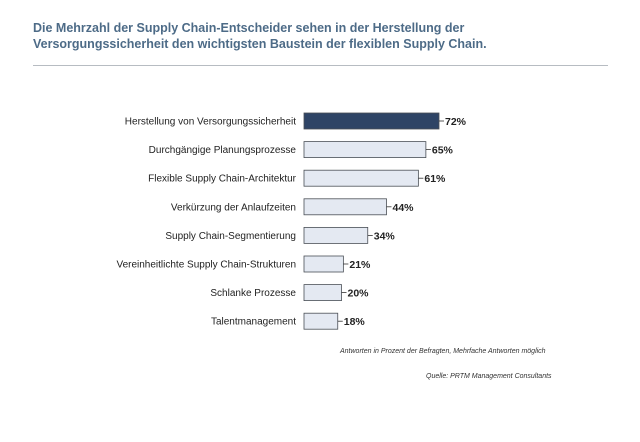 This screenshot has height=442, width=640. I want to click on category-label: Talentmanagement, so click(253, 322).